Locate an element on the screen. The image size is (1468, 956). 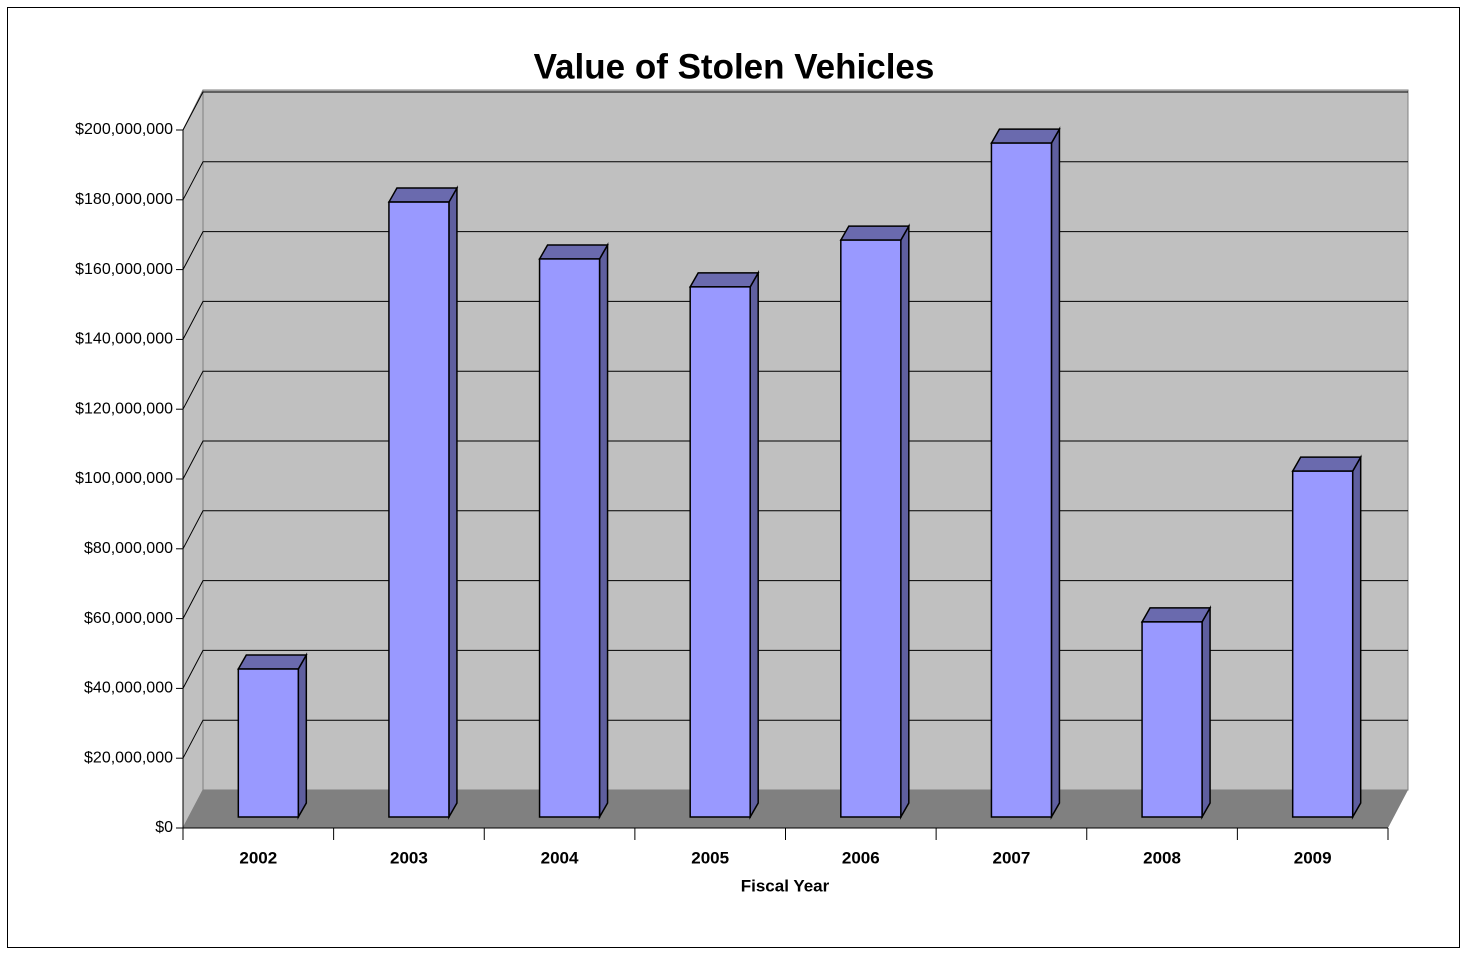
grid-line is located at coordinates (795, 111).